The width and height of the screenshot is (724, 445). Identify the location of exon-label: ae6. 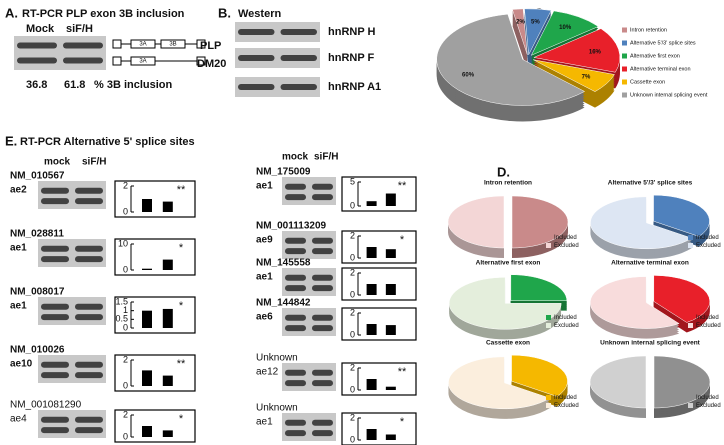
(264, 317).